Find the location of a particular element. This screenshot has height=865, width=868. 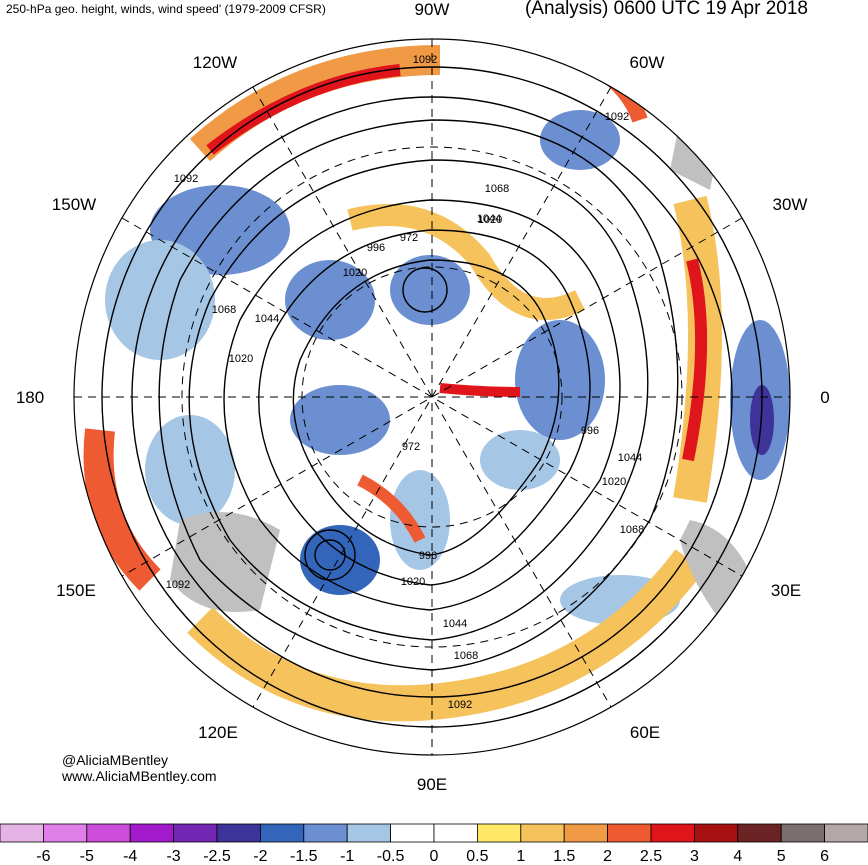

colorbar-tick-label: -2 is located at coordinates (260, 856).